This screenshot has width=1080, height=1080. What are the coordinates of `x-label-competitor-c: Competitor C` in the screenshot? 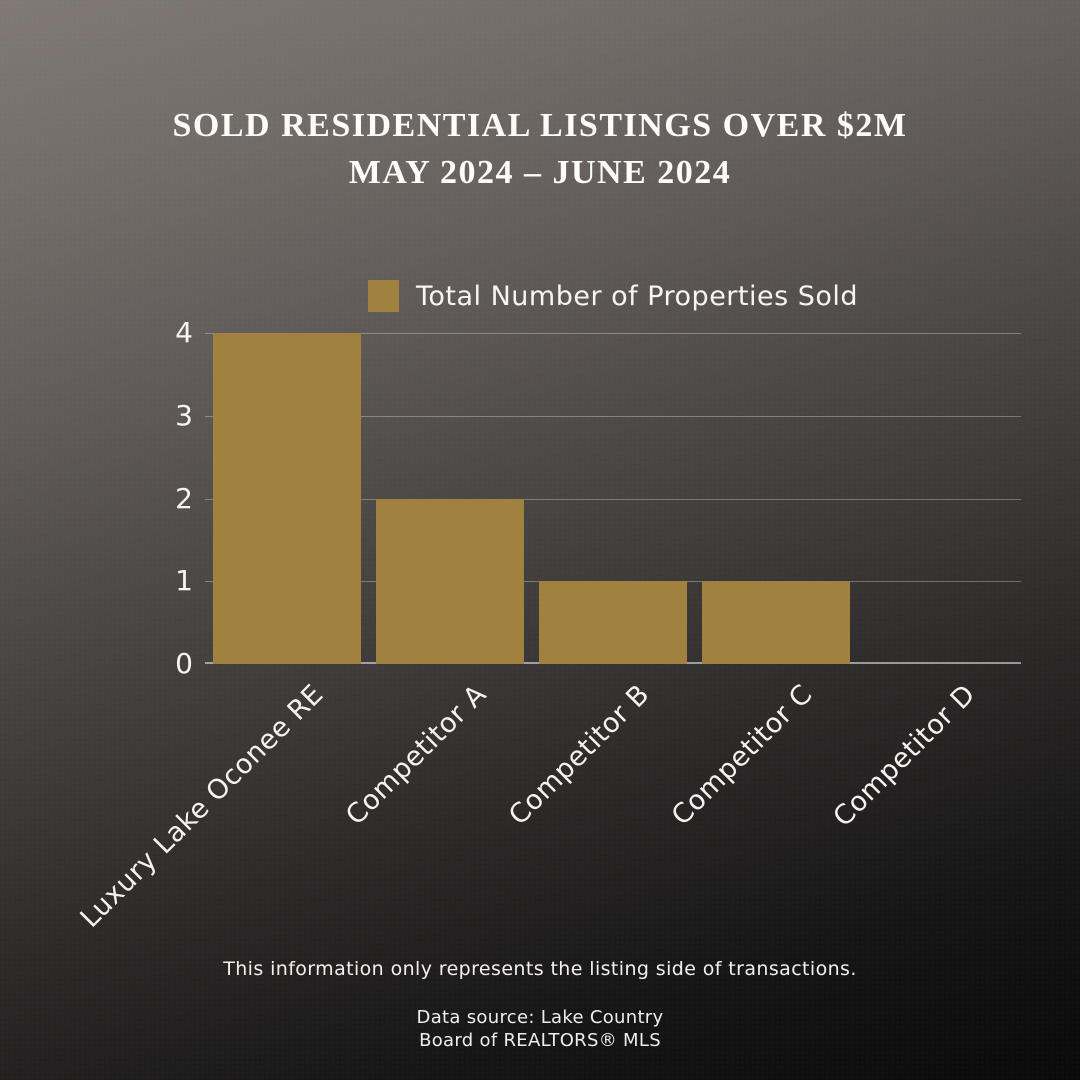 It's located at (742, 755).